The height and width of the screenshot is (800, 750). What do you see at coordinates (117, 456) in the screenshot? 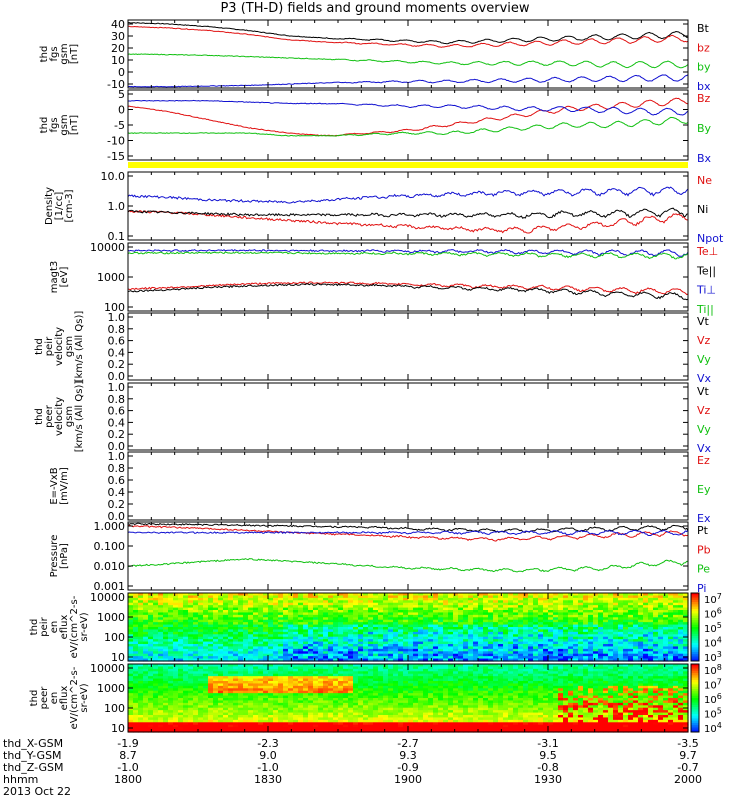
I see `y-tick-label: 1.0` at bounding box center [117, 456].